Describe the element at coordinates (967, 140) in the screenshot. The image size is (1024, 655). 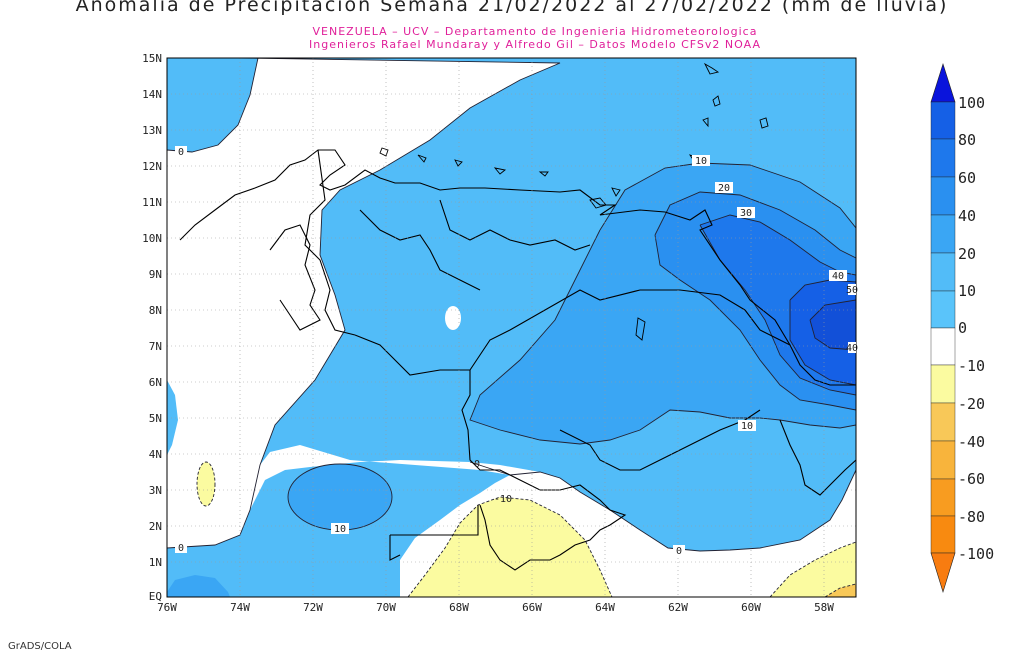
I see `colorbar-label: 80` at that location.